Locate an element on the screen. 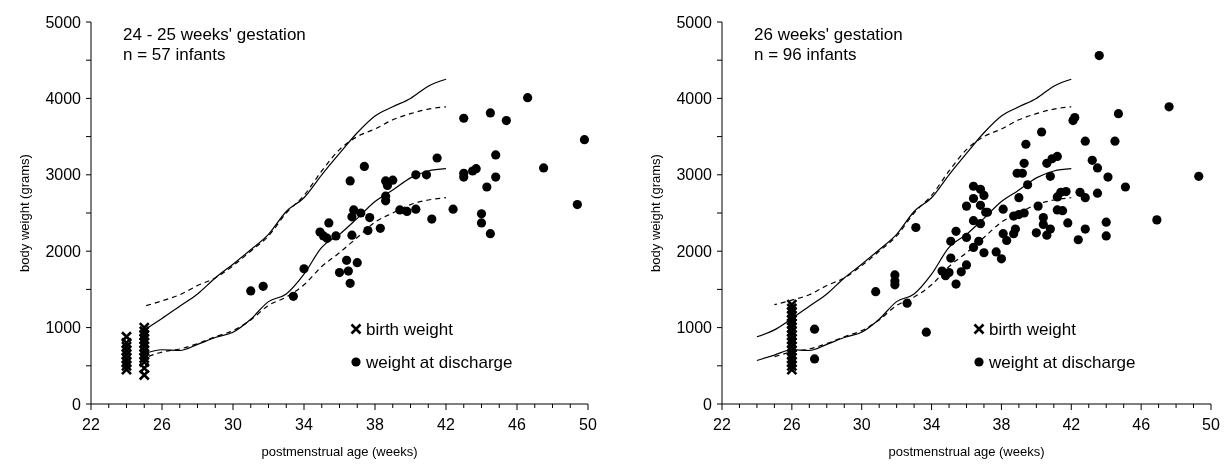 The image size is (1231, 468). chart-title: 26 weeks' gestation is located at coordinates (828, 34).